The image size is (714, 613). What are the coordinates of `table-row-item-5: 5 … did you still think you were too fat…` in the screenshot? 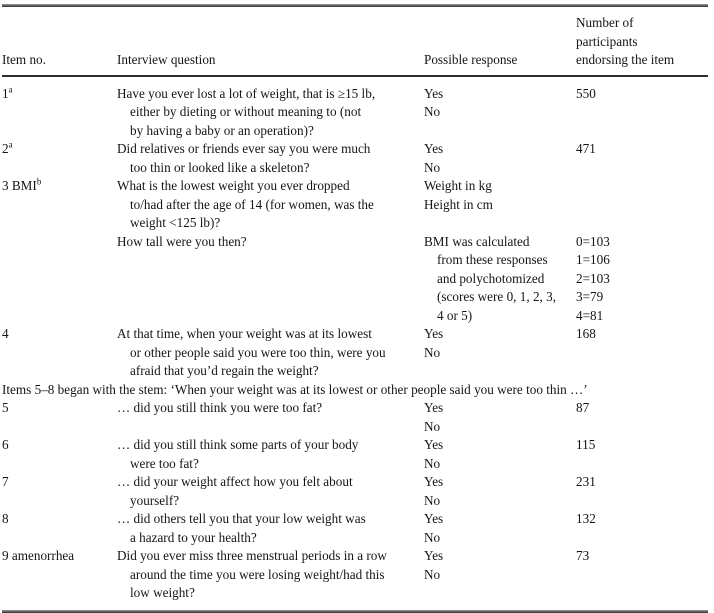 It's located at (355, 417).